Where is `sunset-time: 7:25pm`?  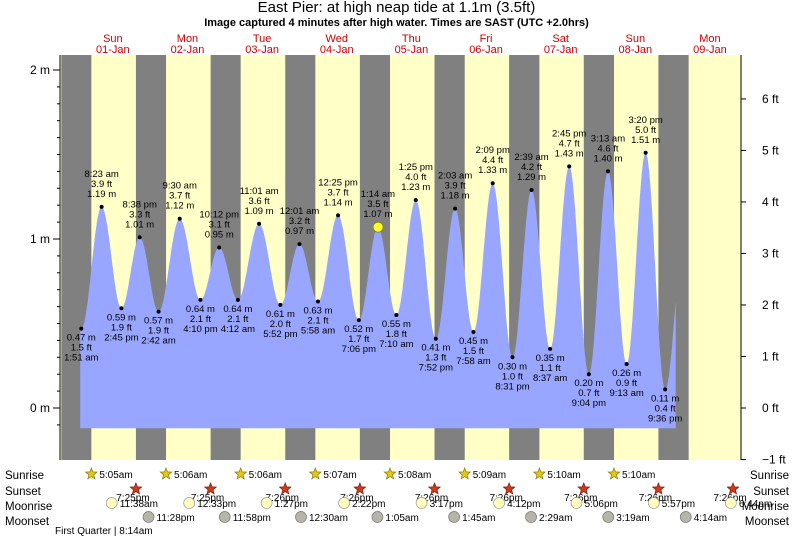 sunset-time: 7:25pm is located at coordinates (132, 498).